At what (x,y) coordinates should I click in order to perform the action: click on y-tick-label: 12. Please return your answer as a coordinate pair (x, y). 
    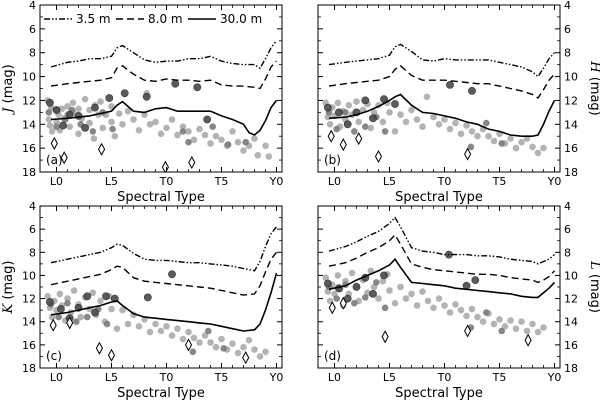
    Looking at the image, I should click on (29, 299).